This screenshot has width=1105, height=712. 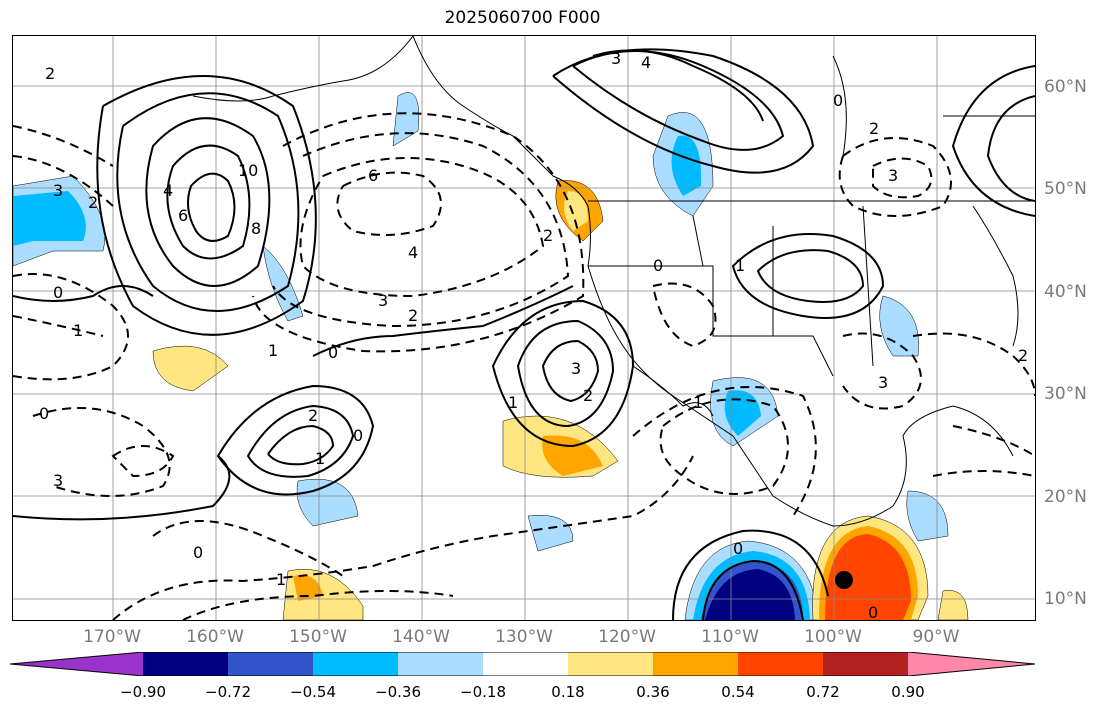 I want to click on lat-label: 20°N, so click(x=1065, y=497).